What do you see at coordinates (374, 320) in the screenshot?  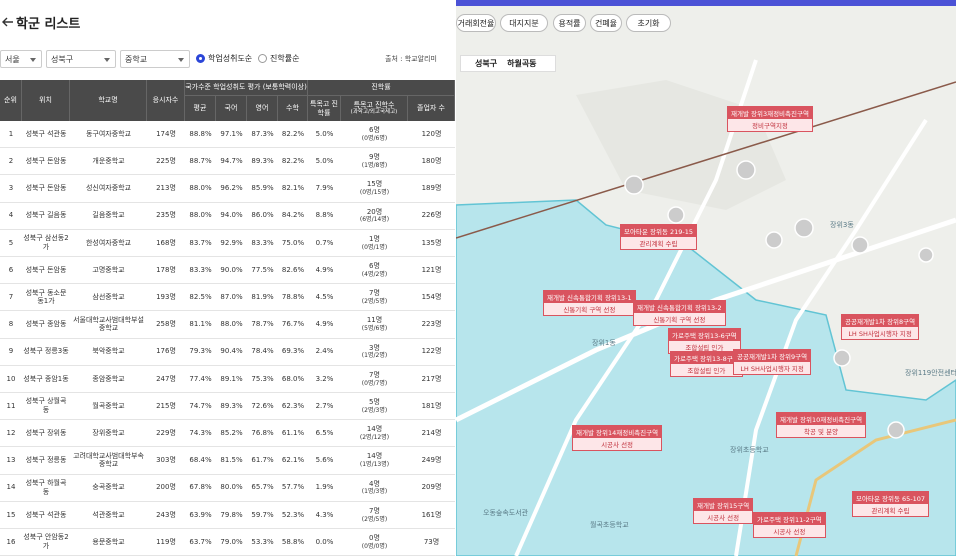 I see `cell-text: 11명` at bounding box center [374, 320].